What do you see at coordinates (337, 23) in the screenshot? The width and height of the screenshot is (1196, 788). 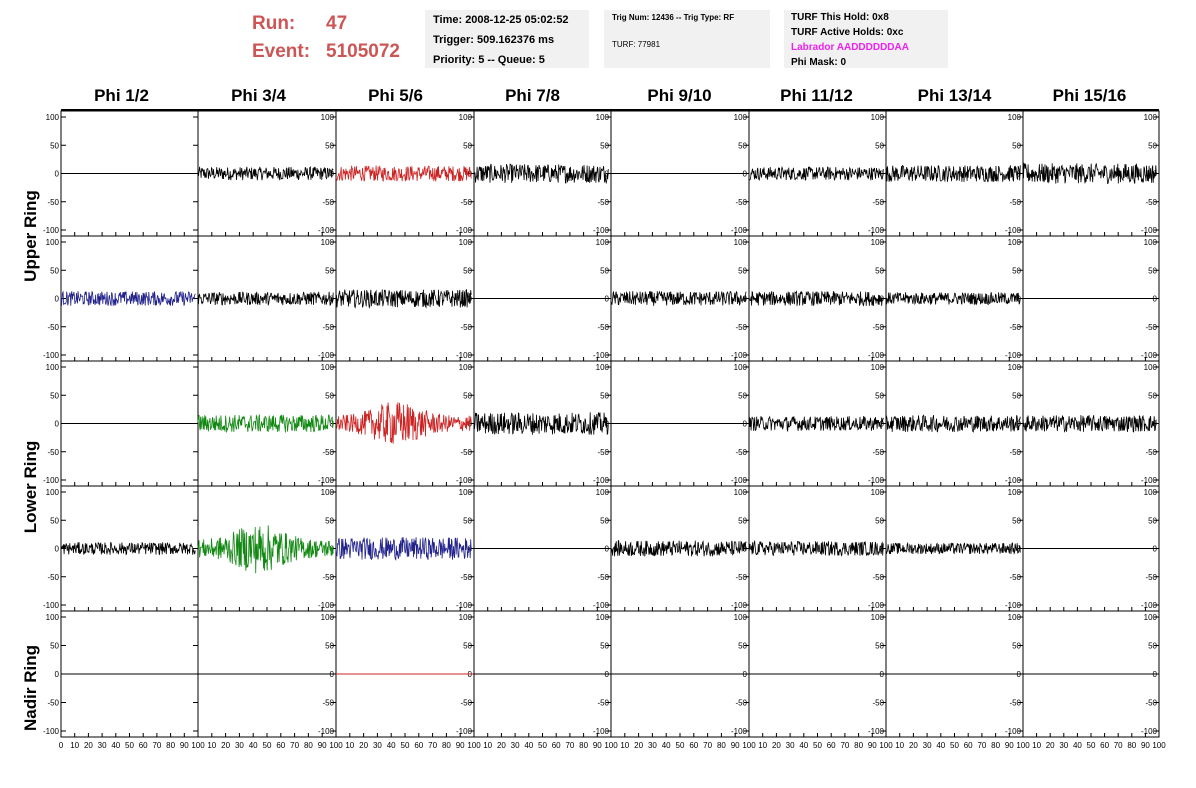 I see `run-value: 47` at bounding box center [337, 23].